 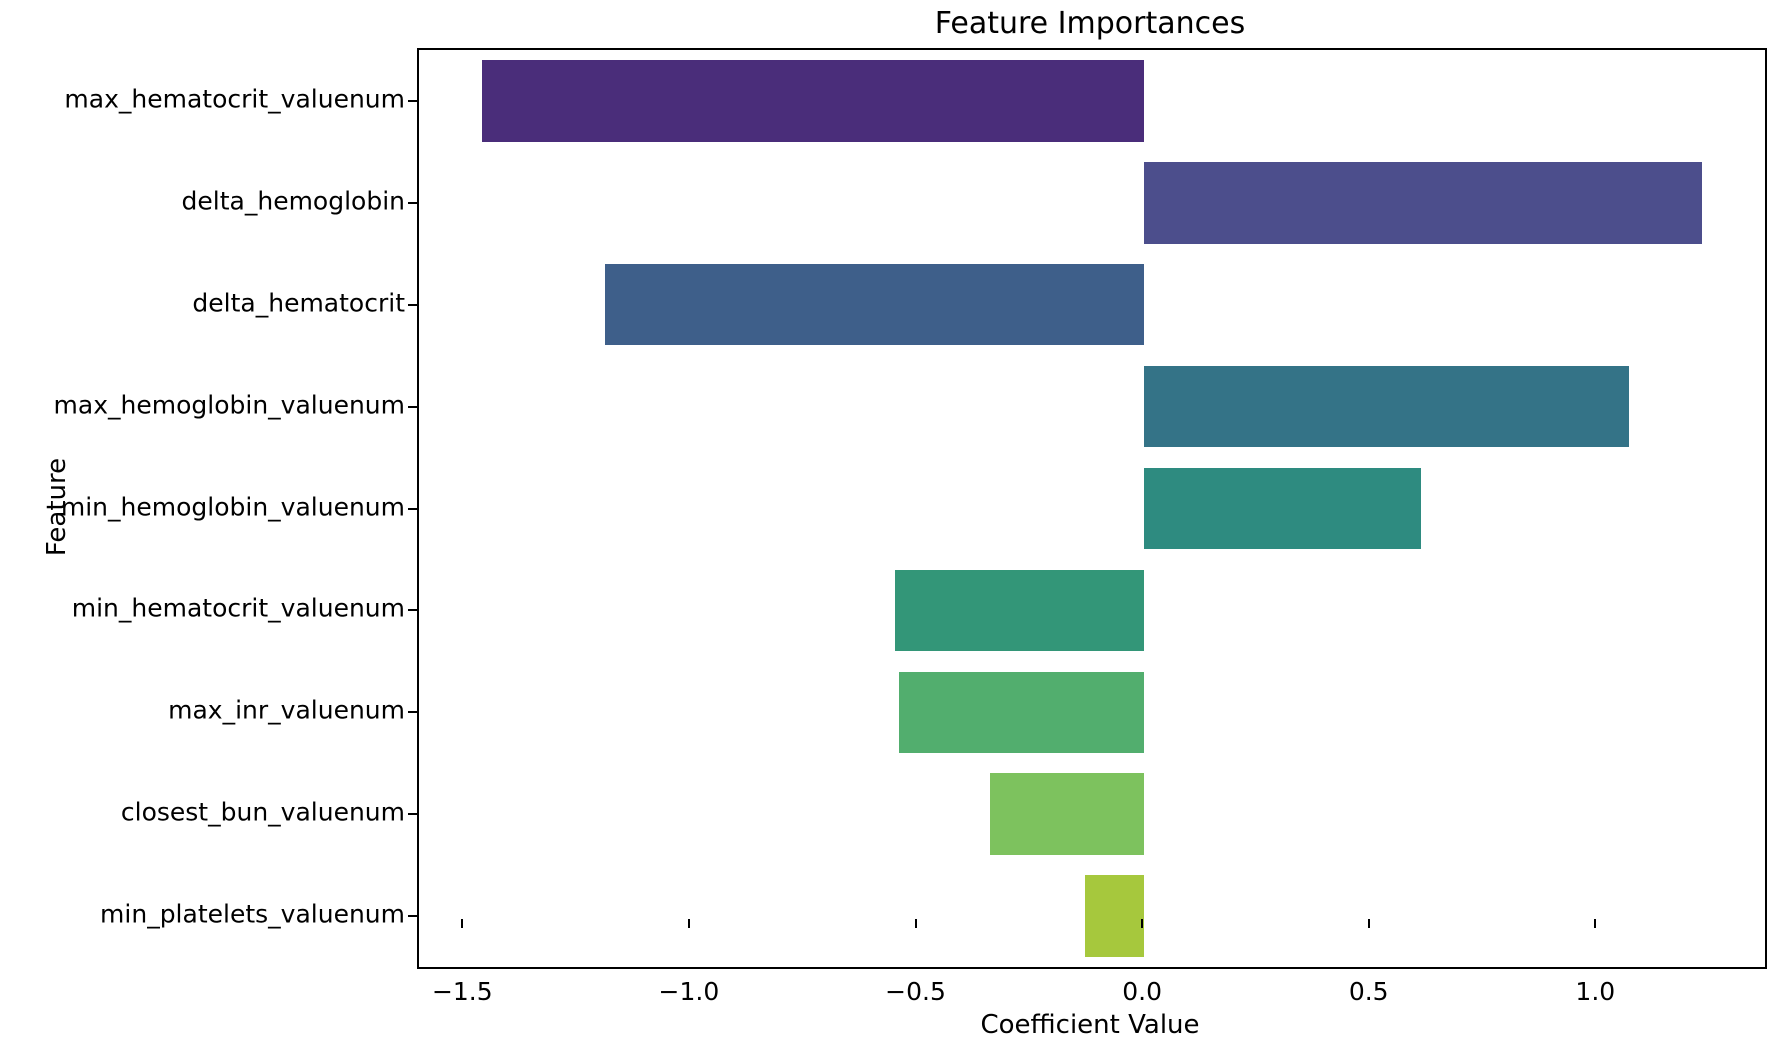 What do you see at coordinates (234, 99) in the screenshot?
I see `y-tick-label: max_hematocrit_valuenum` at bounding box center [234, 99].